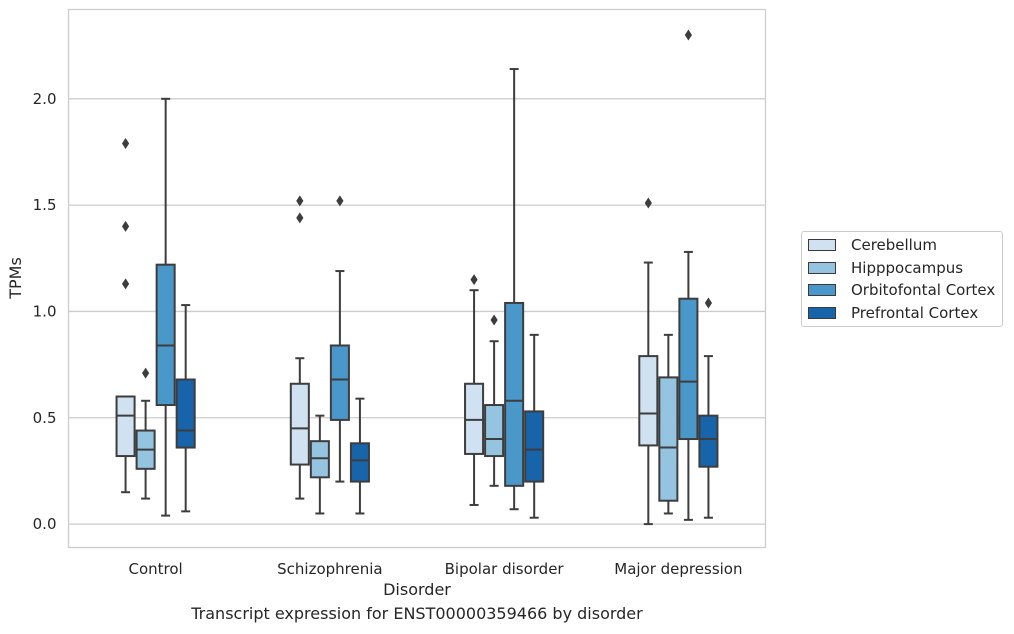 Image resolution: width=1014 pixels, height=634 pixels. What do you see at coordinates (822, 245) in the screenshot?
I see `legend-swatch-cerebellum` at bounding box center [822, 245].